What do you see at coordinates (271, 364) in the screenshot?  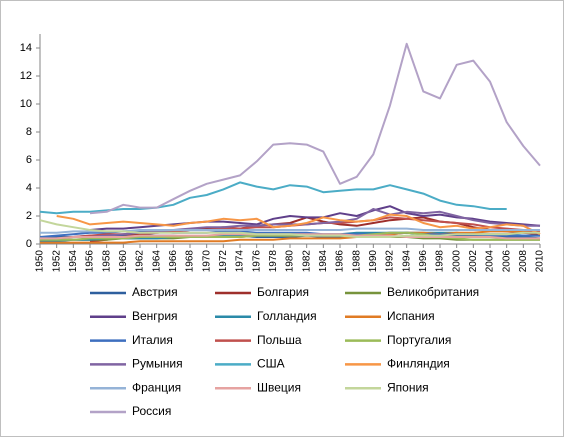 I see `legend-label: США` at bounding box center [271, 364].